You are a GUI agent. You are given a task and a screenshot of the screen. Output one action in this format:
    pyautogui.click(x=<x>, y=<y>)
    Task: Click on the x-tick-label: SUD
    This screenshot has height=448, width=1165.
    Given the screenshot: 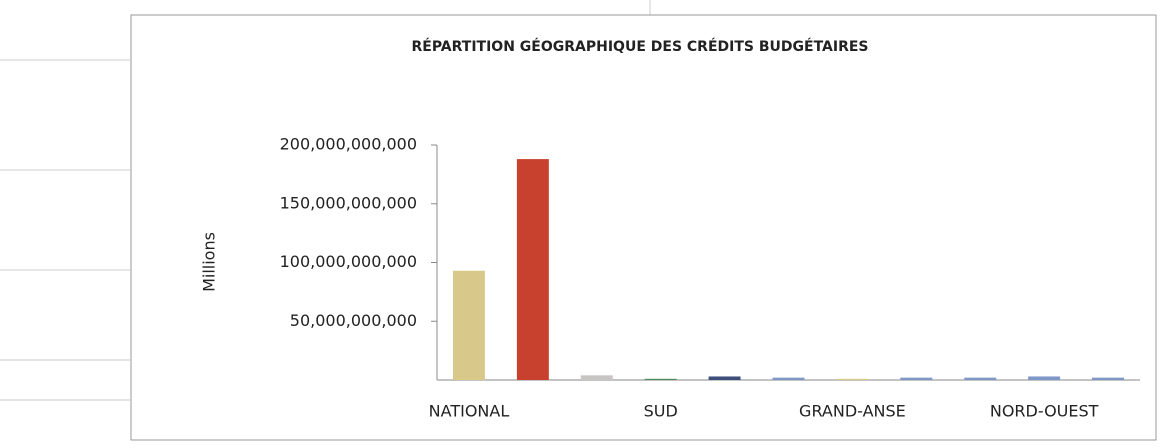 What is the action you would take?
    pyautogui.click(x=661, y=411)
    